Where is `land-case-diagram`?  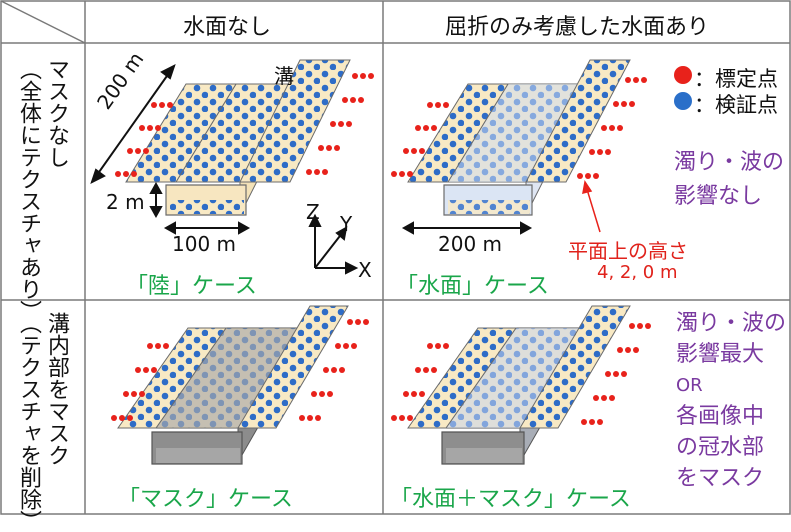 land-case-diagram is located at coordinates (238, 137).